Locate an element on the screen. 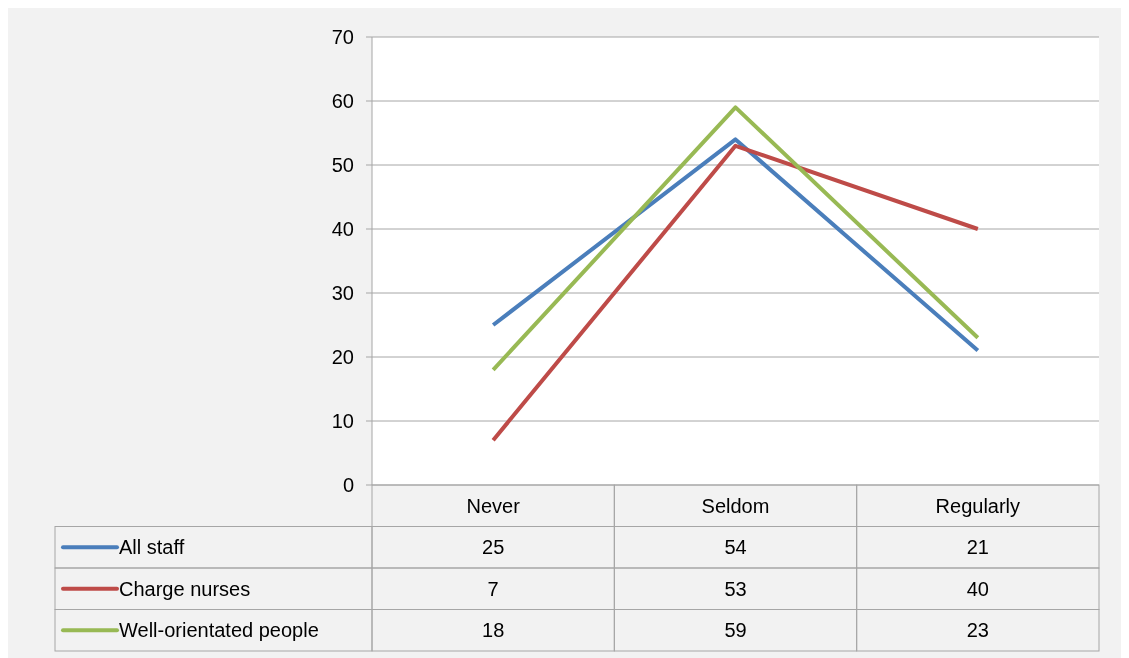 Image resolution: width=1129 pixels, height=658 pixels. legend-label: Well-orientated people is located at coordinates (219, 630).